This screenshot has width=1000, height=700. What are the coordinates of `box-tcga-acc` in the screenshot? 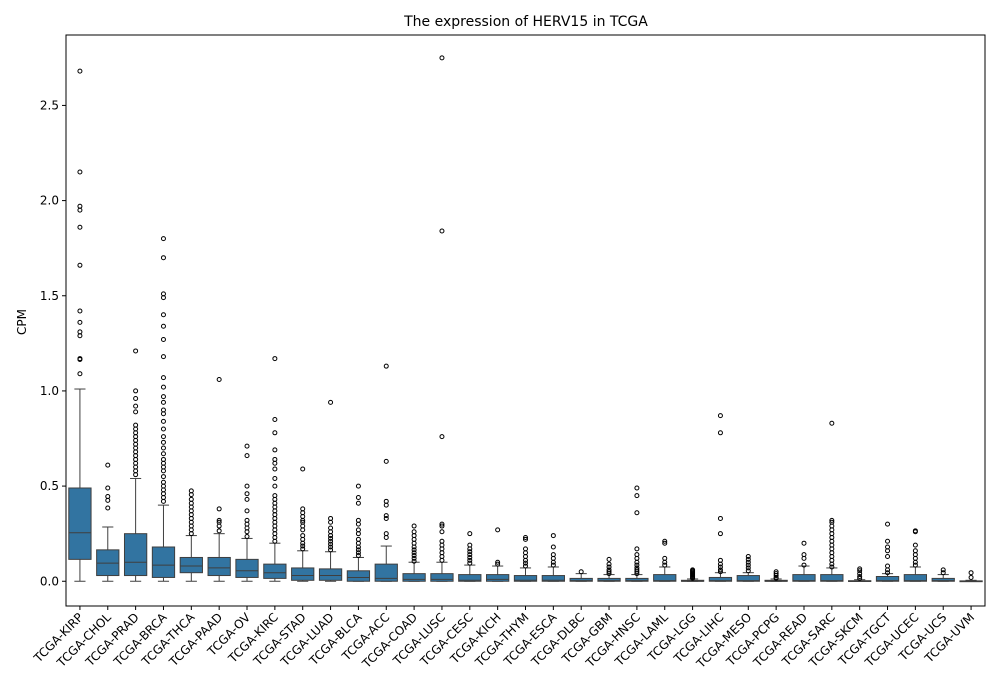 It's located at (386, 472).